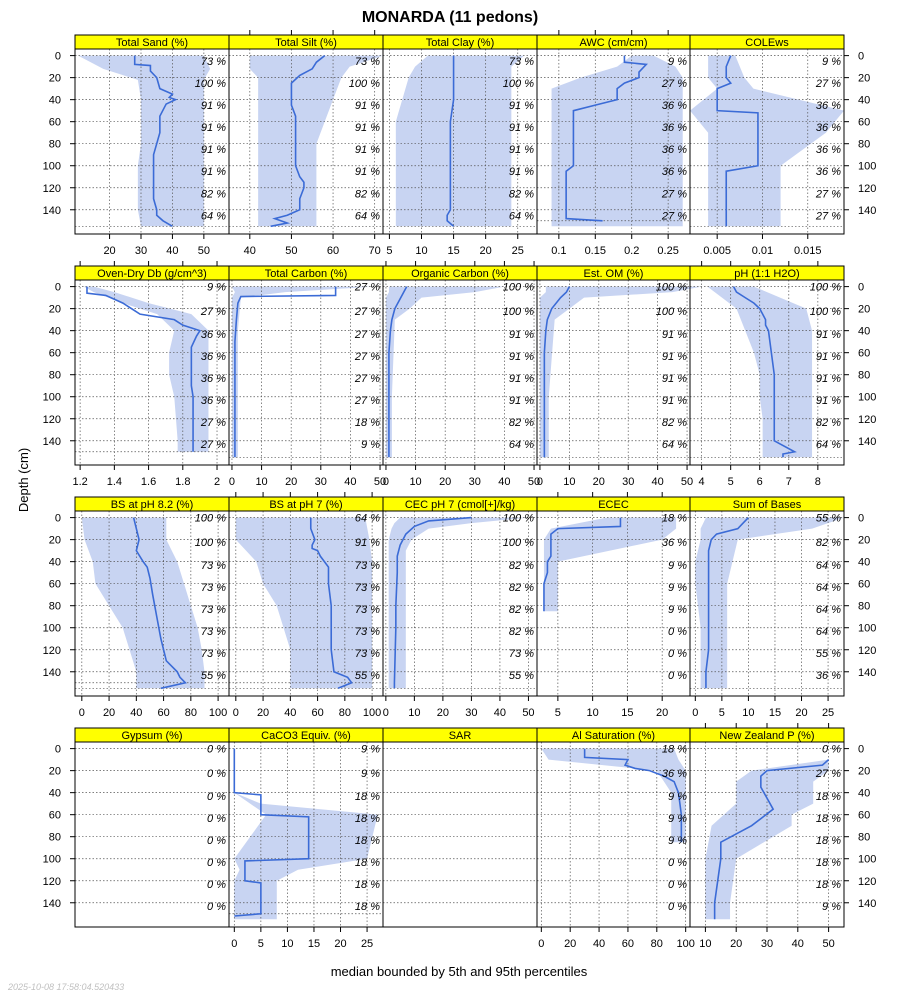 Image resolution: width=900 pixels, height=1000 pixels. What do you see at coordinates (55, 794) in the screenshot?
I see `y-tick-label: 40` at bounding box center [55, 794].